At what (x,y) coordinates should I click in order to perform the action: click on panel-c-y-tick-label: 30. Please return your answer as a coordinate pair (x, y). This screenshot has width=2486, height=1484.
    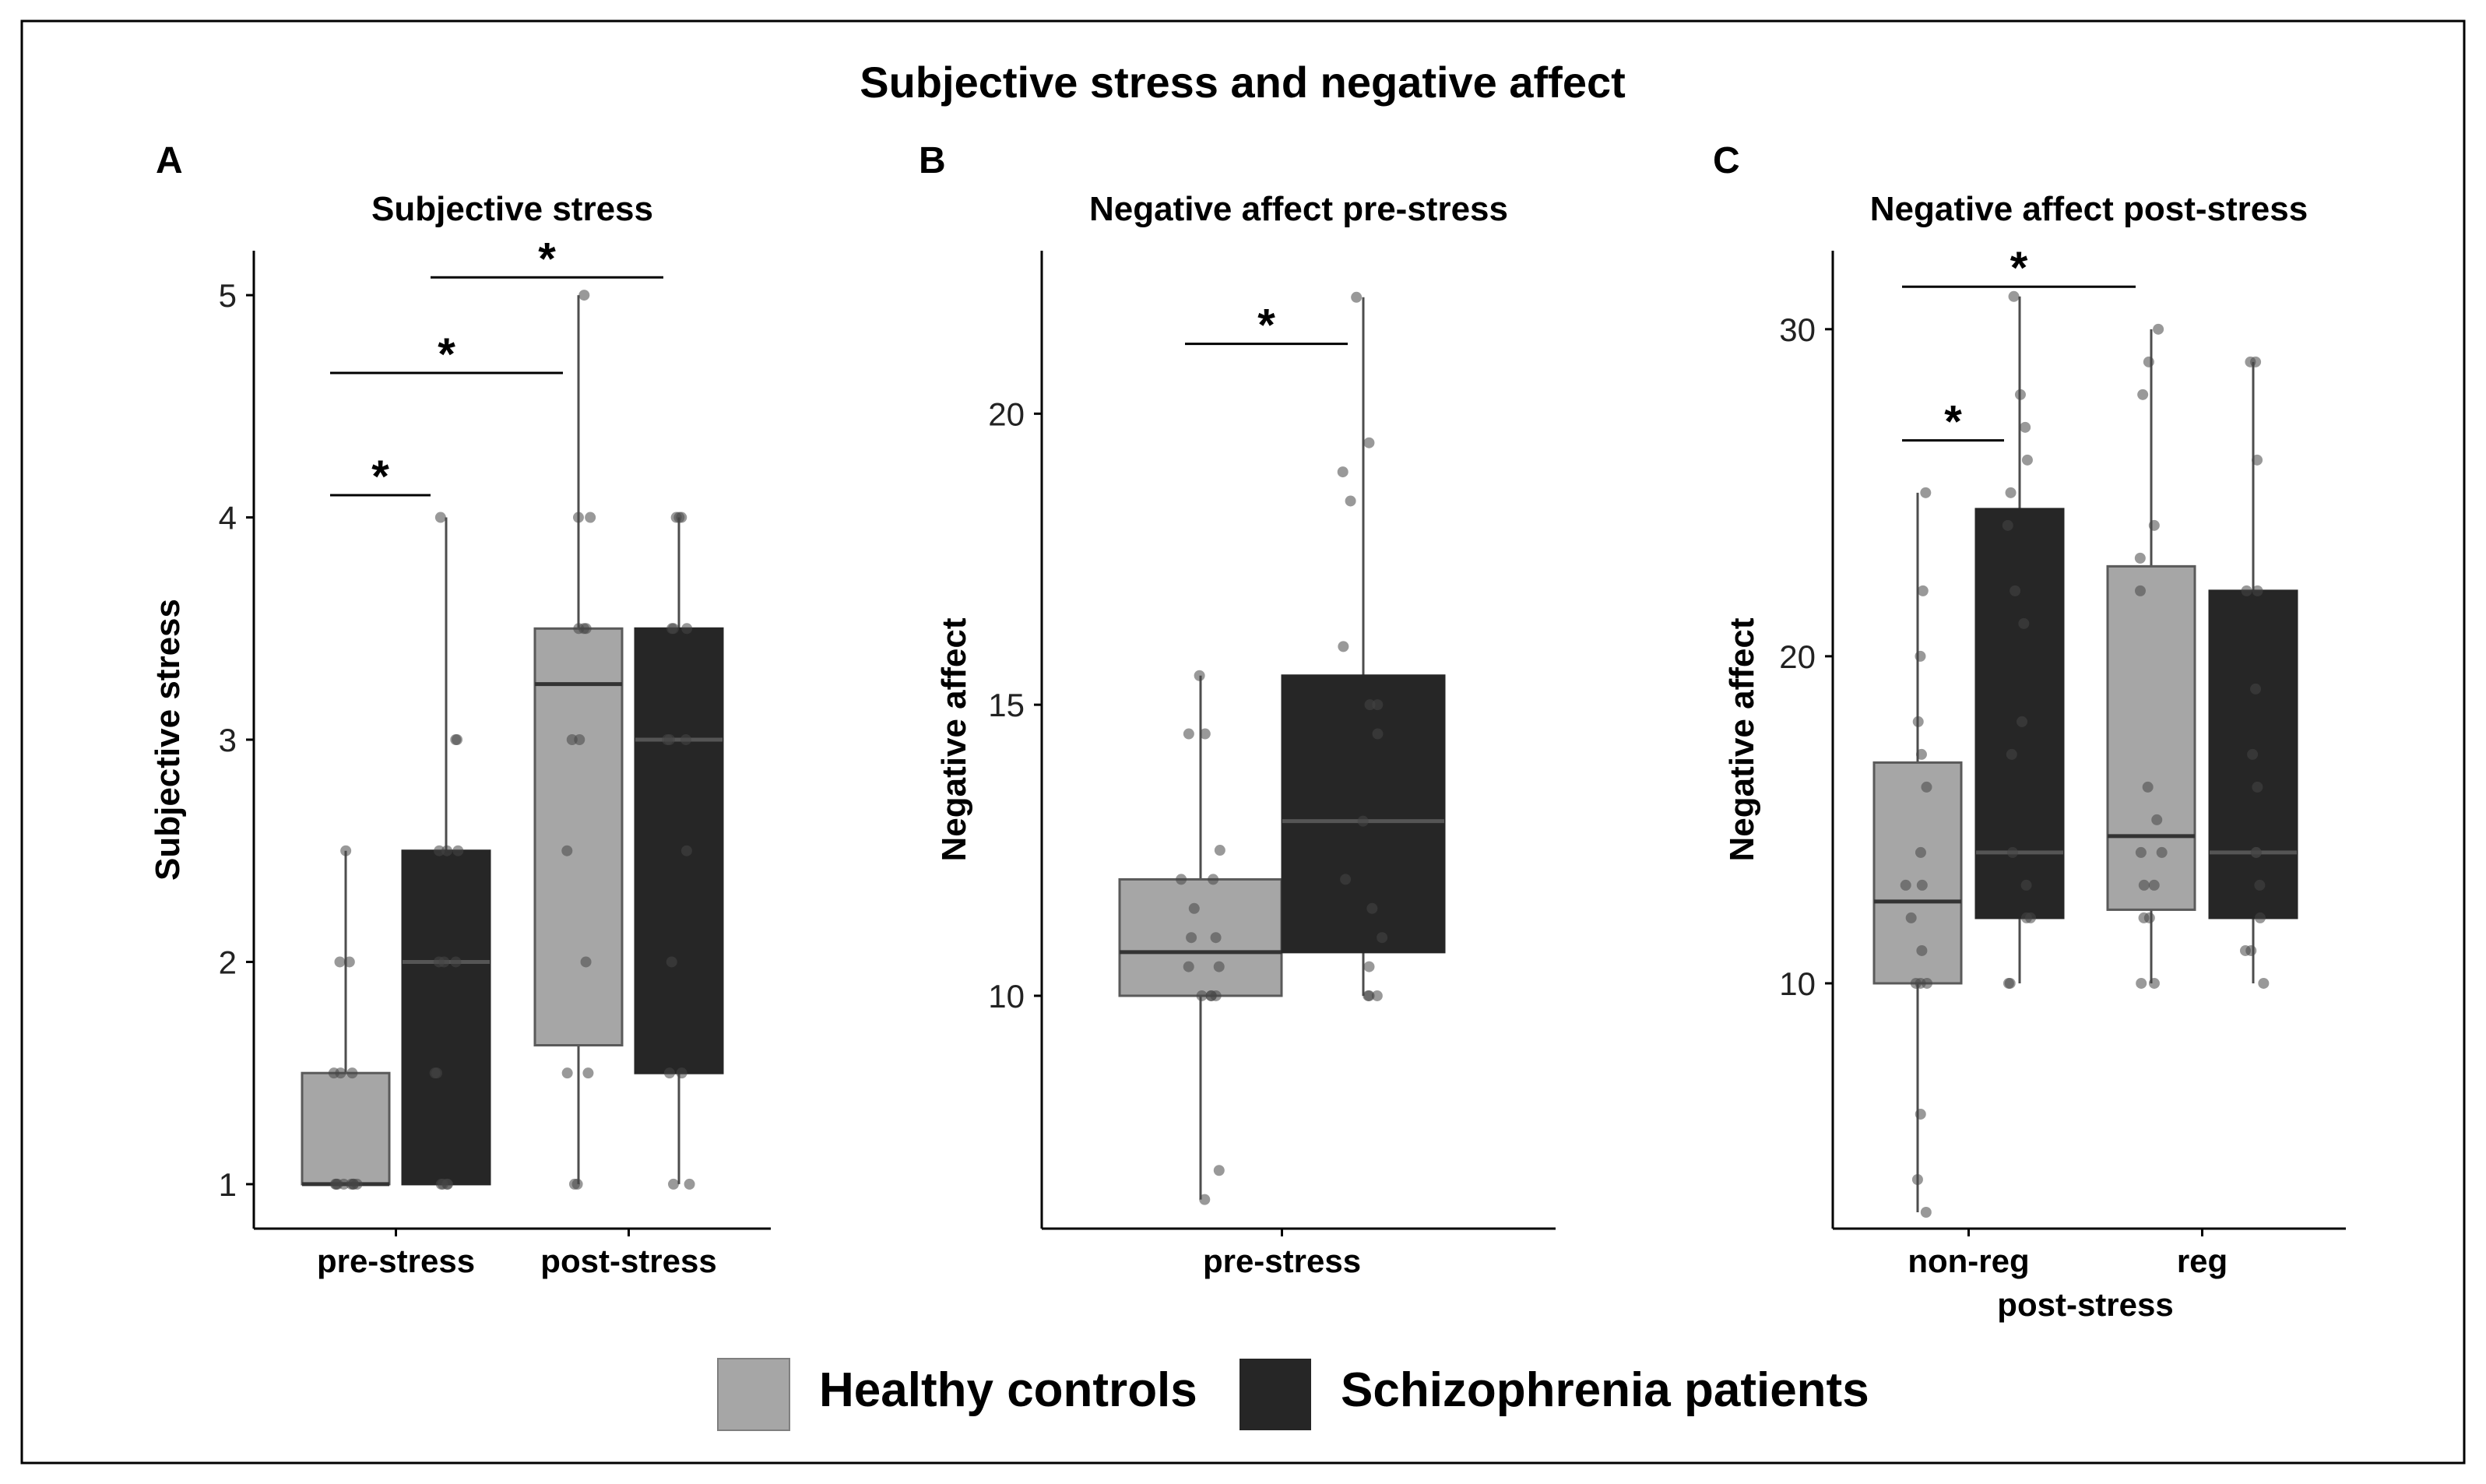
    Looking at the image, I should click on (1798, 329).